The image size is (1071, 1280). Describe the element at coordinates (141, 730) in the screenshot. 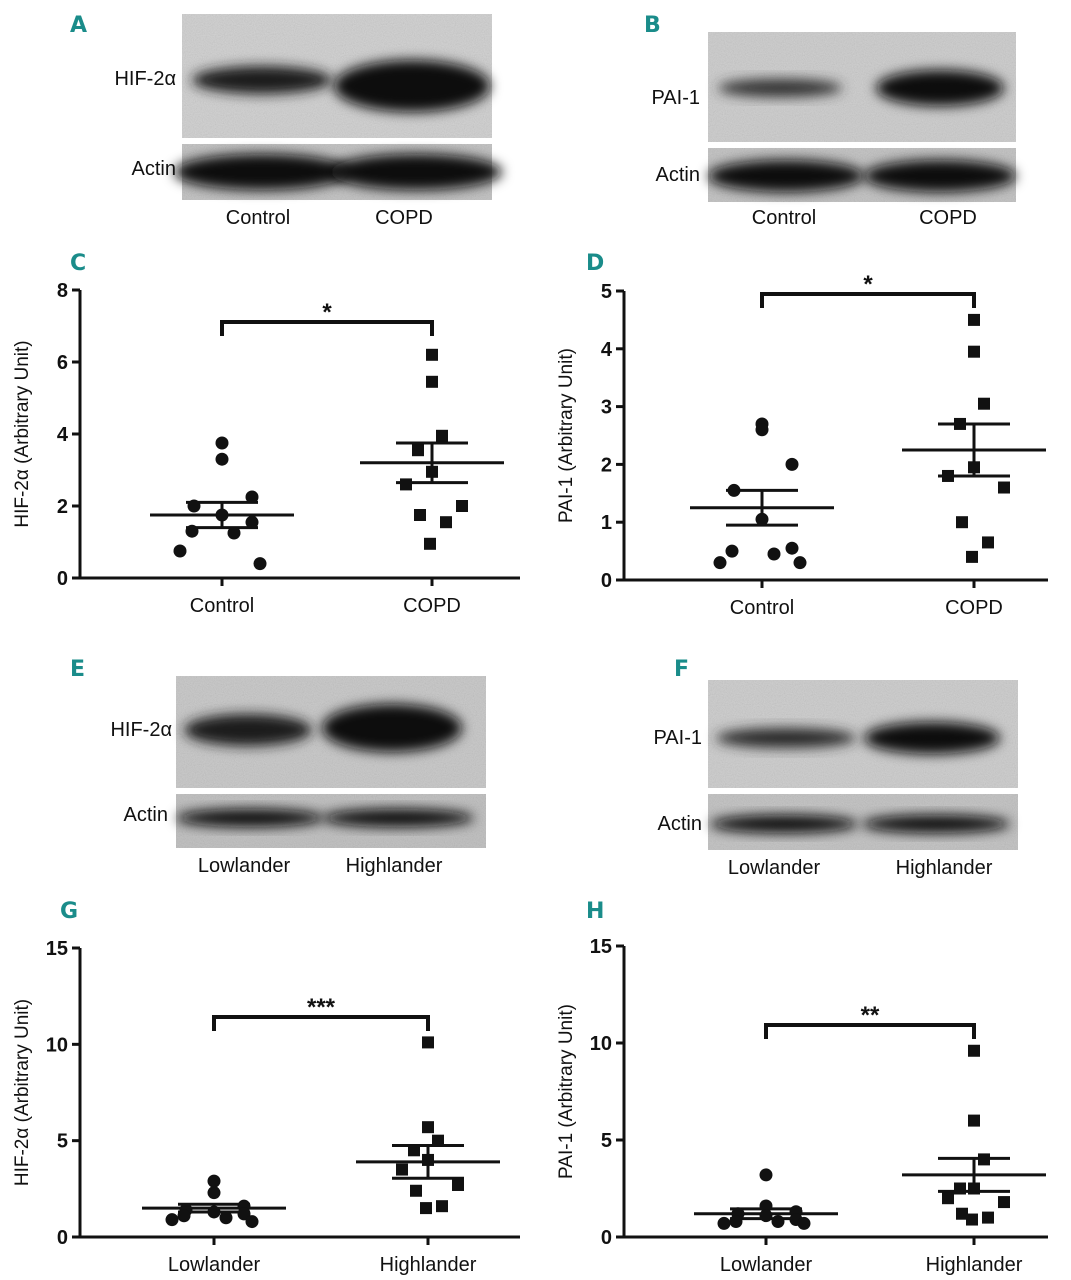

I see `blot-e-protein-label: HIF-2α` at that location.